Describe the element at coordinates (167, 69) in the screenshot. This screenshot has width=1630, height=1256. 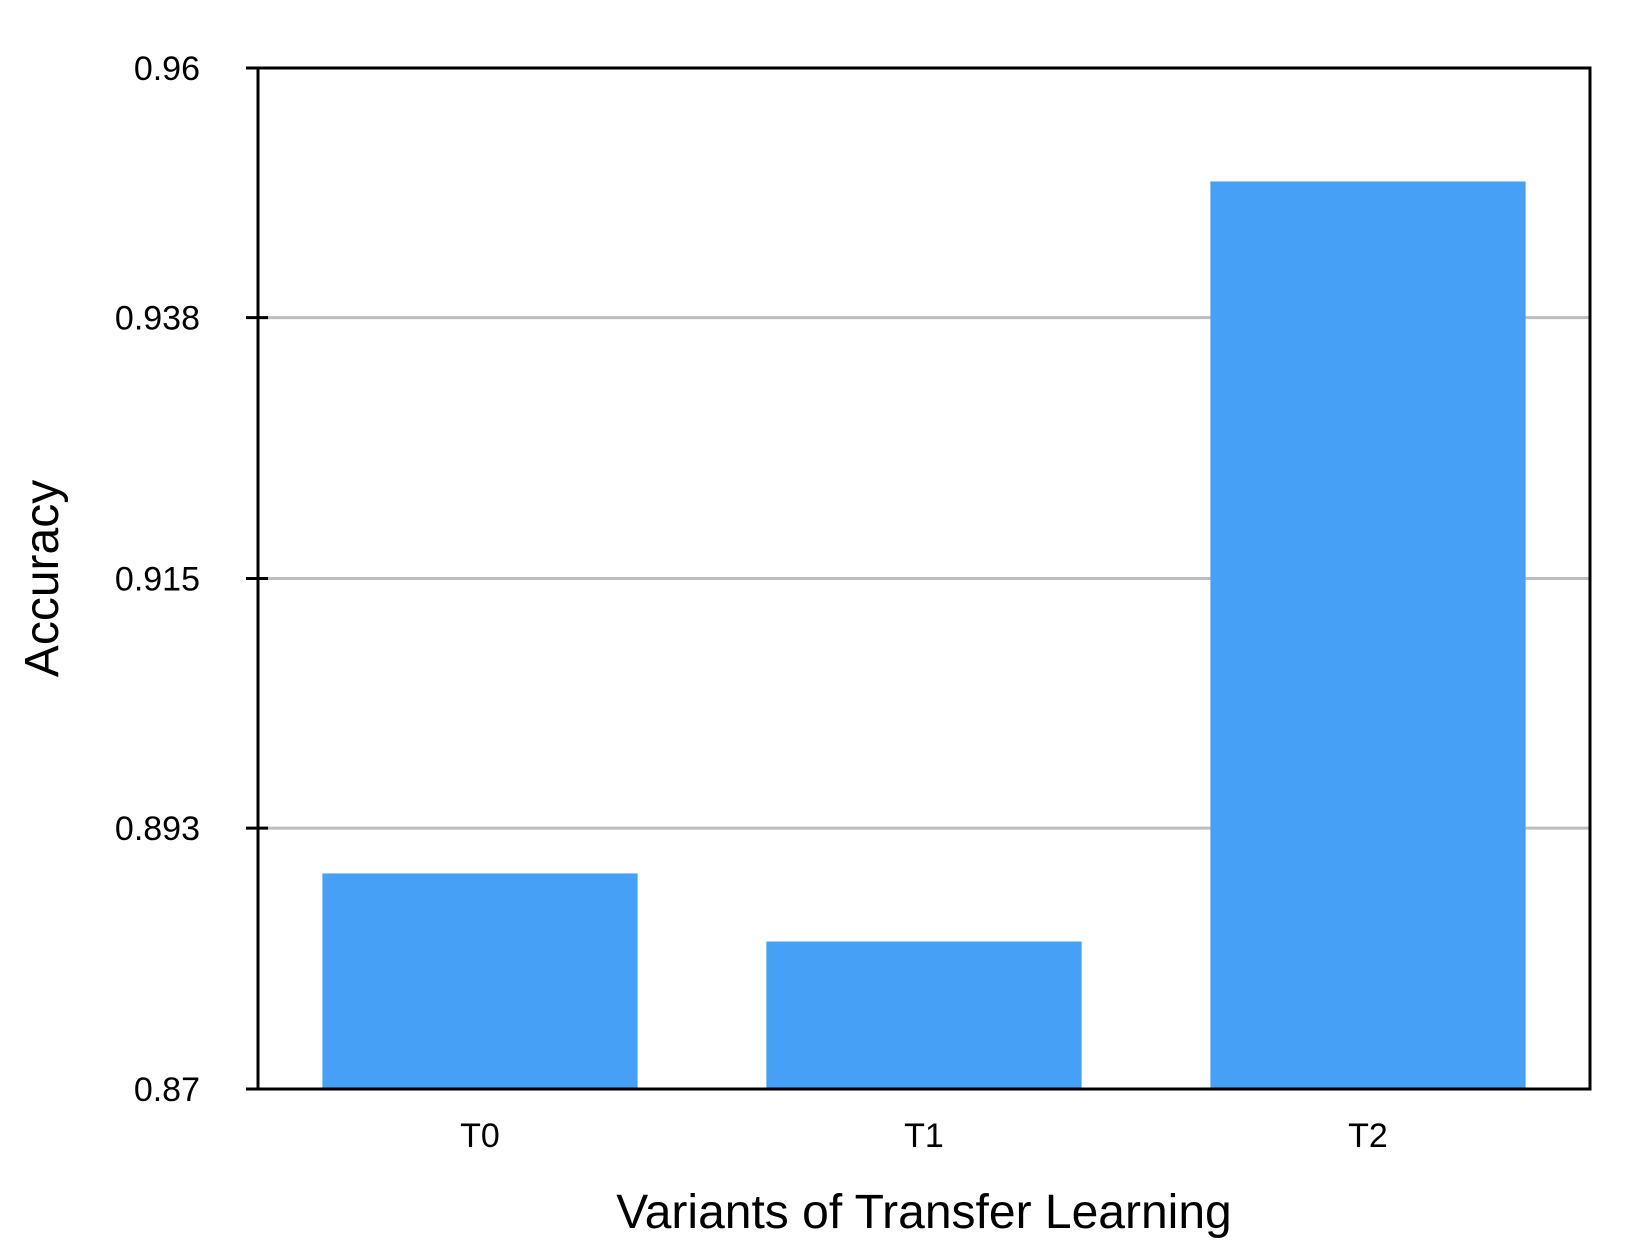
I see `y-tick-label: 0.96` at that location.